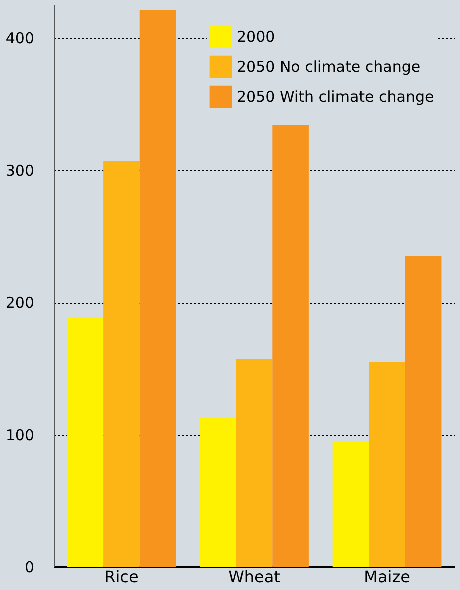 The width and height of the screenshot is (460, 590). Describe the element at coordinates (29, 567) in the screenshot. I see `y-tick-label: 0` at that location.